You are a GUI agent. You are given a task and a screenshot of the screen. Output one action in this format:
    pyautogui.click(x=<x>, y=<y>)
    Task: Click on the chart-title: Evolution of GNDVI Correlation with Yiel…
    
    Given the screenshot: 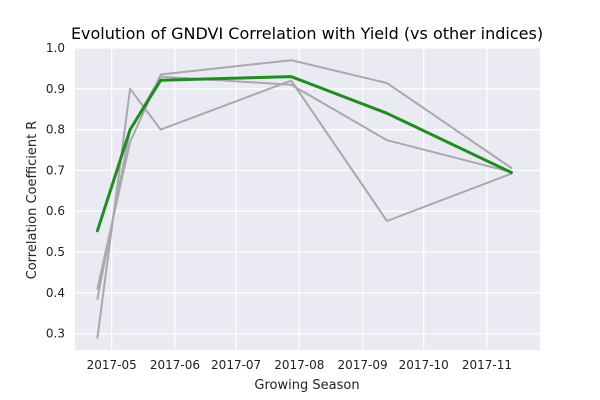 What is the action you would take?
    pyautogui.click(x=307, y=33)
    